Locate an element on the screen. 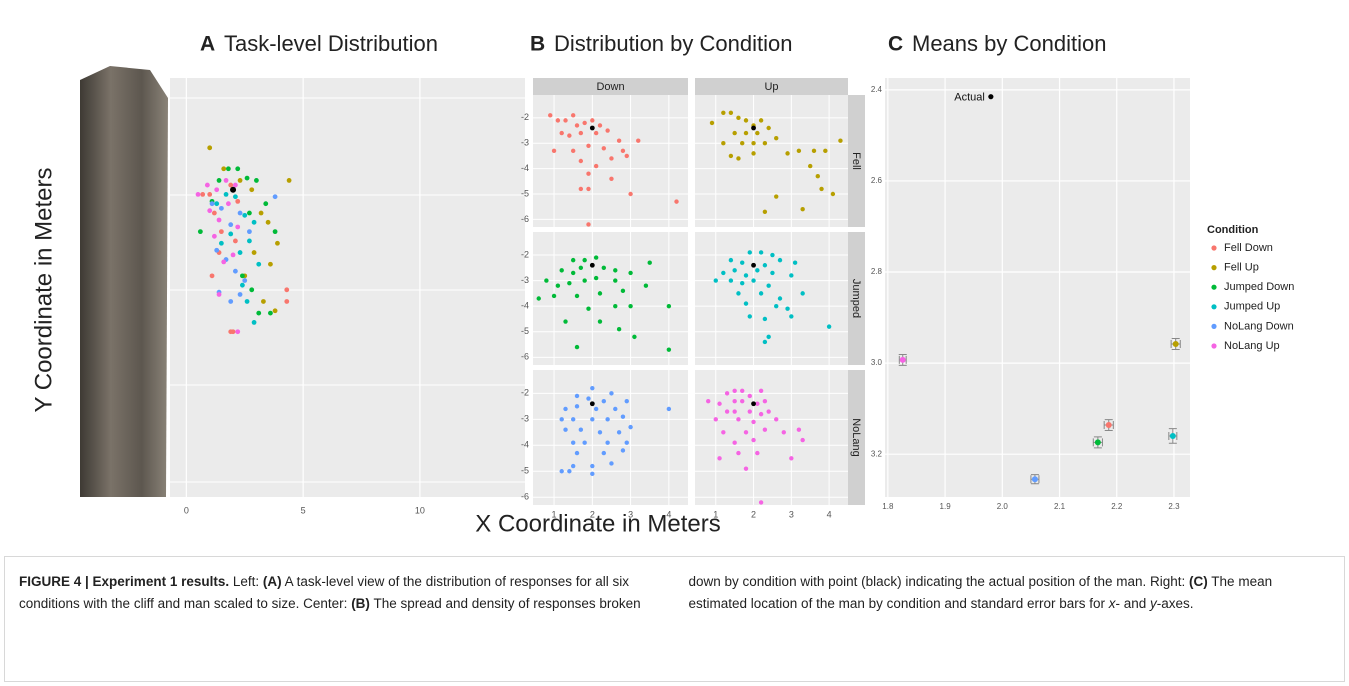  plot-background is located at coordinates (610, 437).